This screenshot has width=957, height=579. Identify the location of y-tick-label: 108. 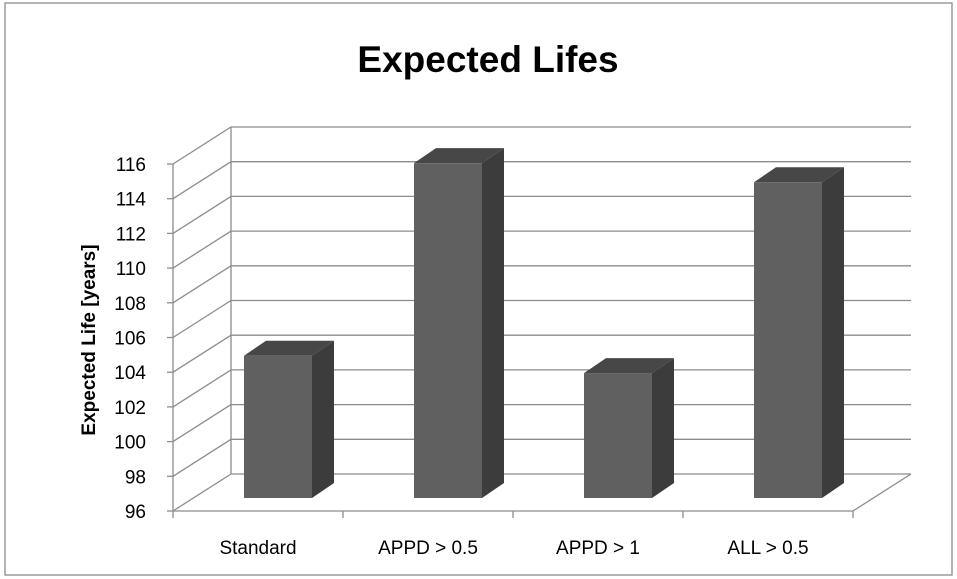
(130, 304).